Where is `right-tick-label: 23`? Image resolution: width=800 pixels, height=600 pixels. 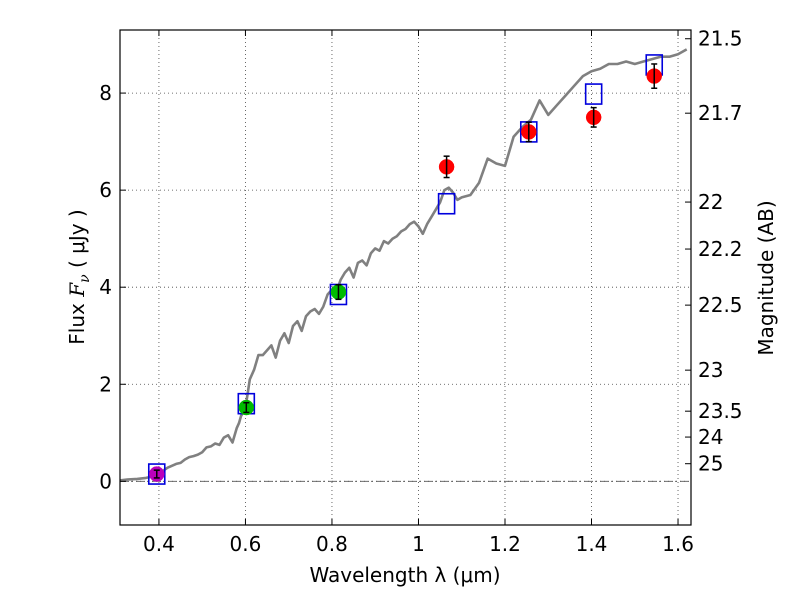
right-tick-label: 23 is located at coordinates (710, 370).